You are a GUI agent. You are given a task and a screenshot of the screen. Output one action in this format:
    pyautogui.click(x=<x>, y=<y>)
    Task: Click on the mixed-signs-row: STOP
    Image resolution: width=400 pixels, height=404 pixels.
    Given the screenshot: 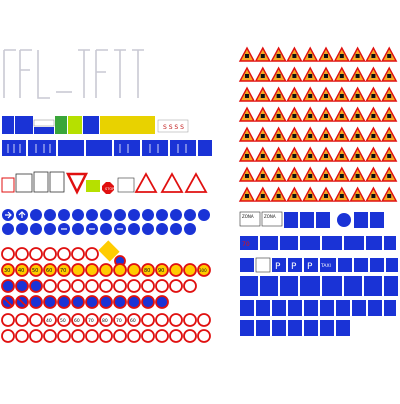 What is the action you would take?
    pyautogui.click(x=104, y=183)
    